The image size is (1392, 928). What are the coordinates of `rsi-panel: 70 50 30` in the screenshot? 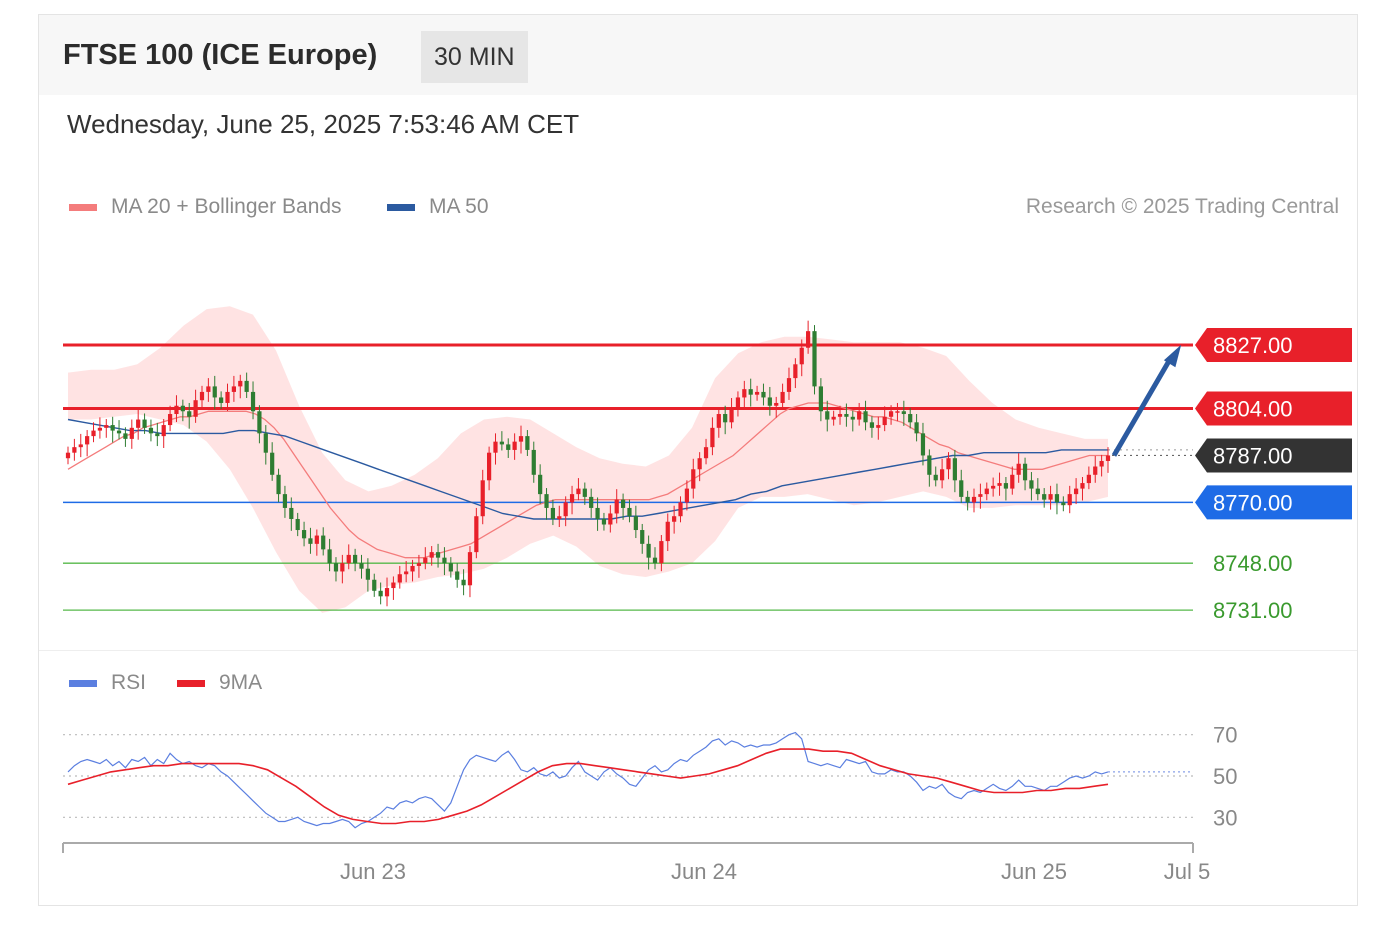 It's located at (650, 776).